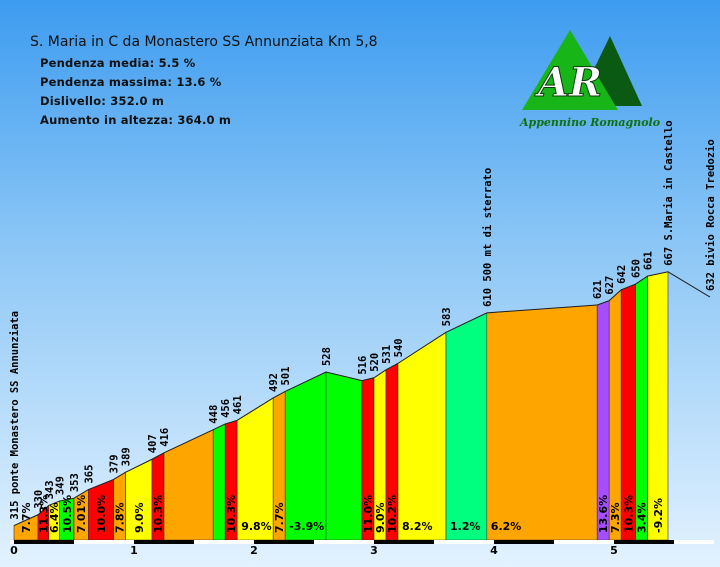 The width and height of the screenshot is (720, 567). Describe the element at coordinates (81, 514) in the screenshot. I see `grade-label: 7.01%` at that location.